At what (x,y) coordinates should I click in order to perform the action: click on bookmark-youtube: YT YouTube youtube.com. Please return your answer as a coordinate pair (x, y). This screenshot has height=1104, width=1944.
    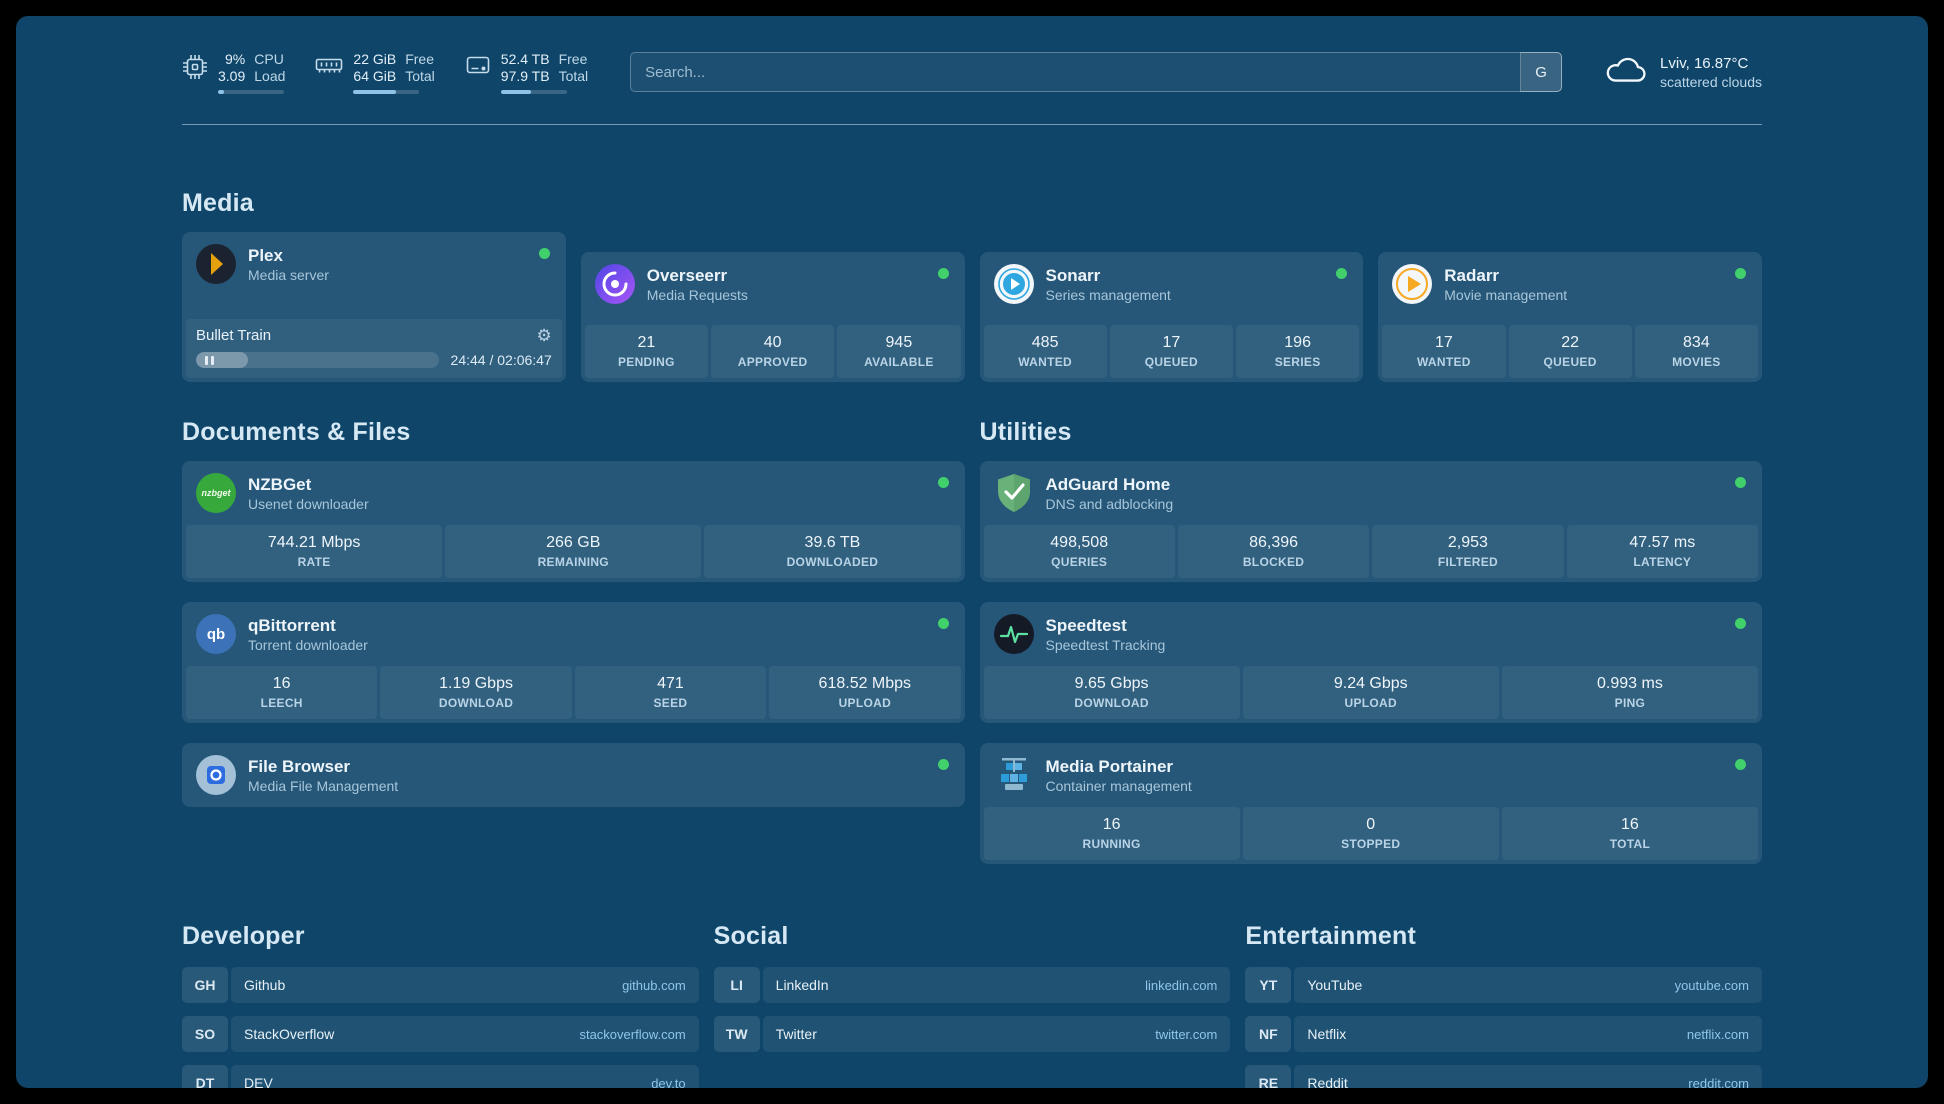
    Looking at the image, I should click on (1503, 985).